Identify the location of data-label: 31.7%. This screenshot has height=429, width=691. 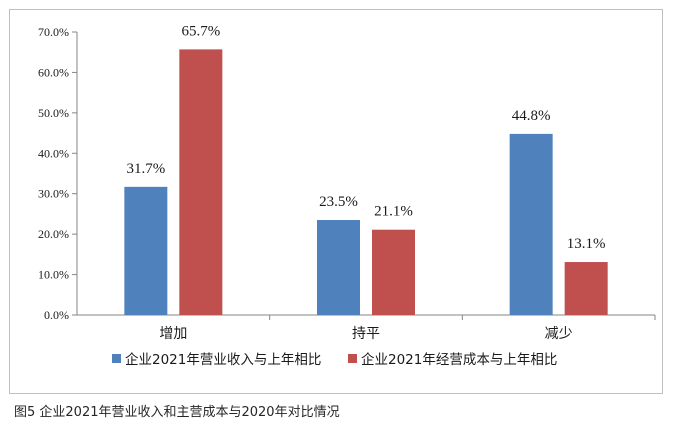
(145, 169).